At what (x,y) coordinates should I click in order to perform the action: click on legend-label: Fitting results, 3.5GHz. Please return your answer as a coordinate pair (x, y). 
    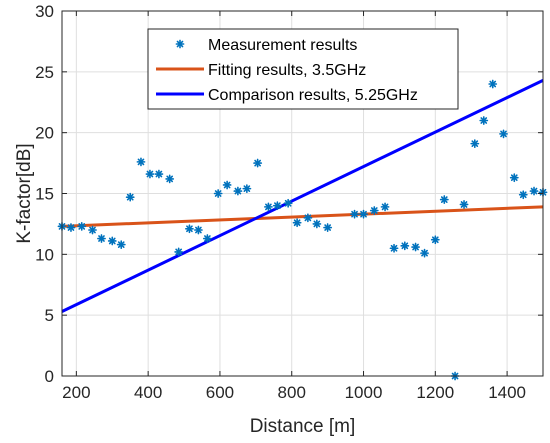
    Looking at the image, I should click on (287, 70).